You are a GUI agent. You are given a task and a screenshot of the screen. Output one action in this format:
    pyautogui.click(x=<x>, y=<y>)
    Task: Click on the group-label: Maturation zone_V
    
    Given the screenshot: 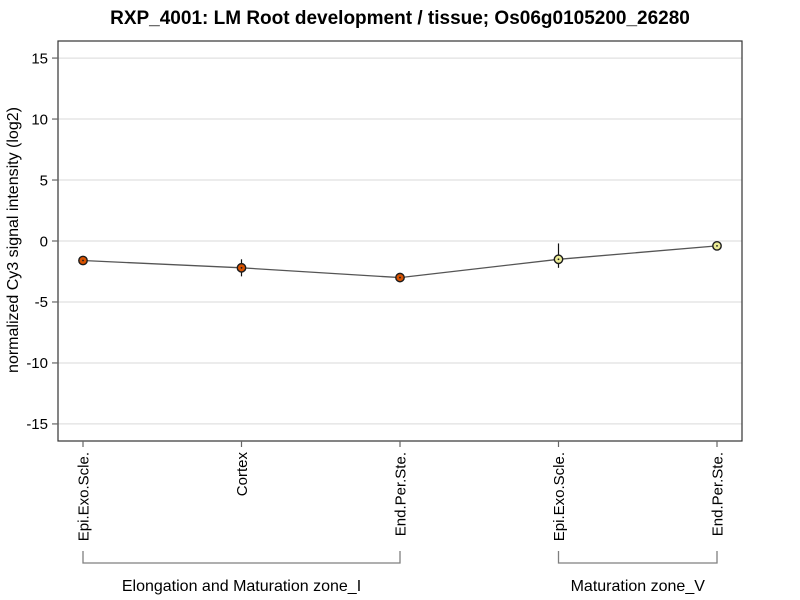 What is the action you would take?
    pyautogui.click(x=638, y=586)
    